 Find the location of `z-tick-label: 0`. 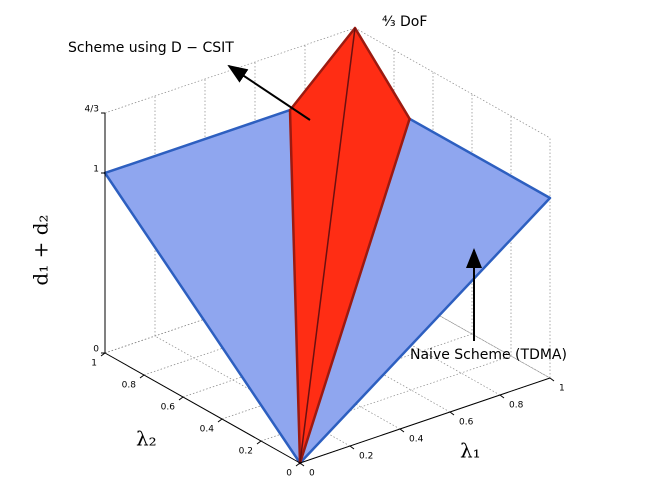

z-tick-label: 0 is located at coordinates (96, 350).